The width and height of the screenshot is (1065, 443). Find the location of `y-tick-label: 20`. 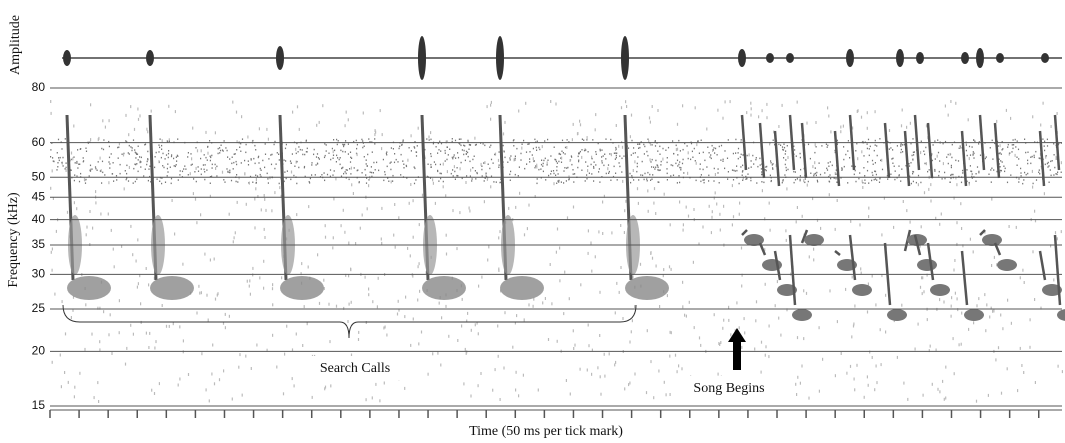

y-tick-label: 20 is located at coordinates (39, 351).